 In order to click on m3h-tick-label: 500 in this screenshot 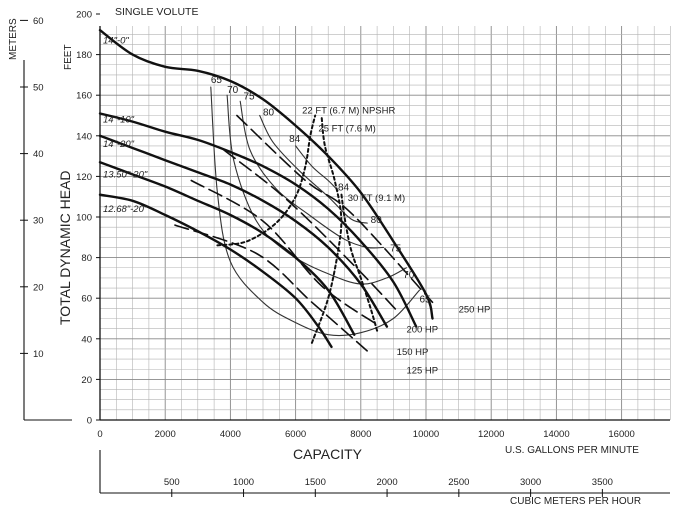, I will do `click(172, 482)`.